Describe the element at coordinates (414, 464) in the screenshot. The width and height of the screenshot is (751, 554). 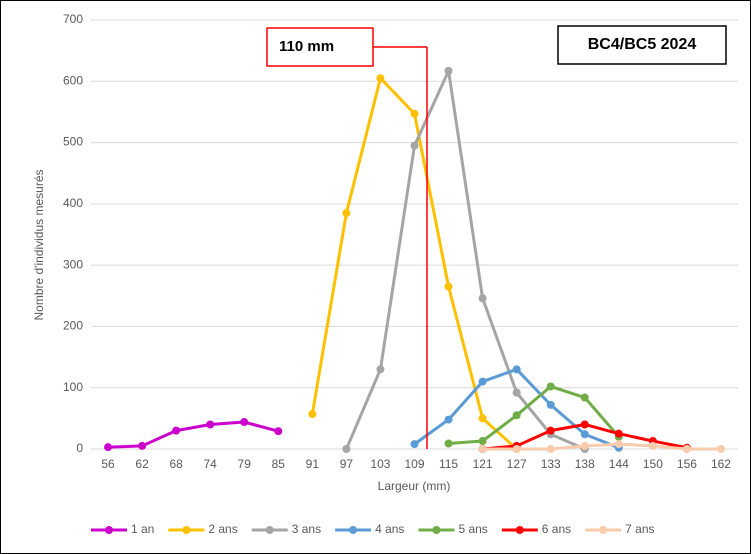
I see `x-tick-label: 109` at that location.